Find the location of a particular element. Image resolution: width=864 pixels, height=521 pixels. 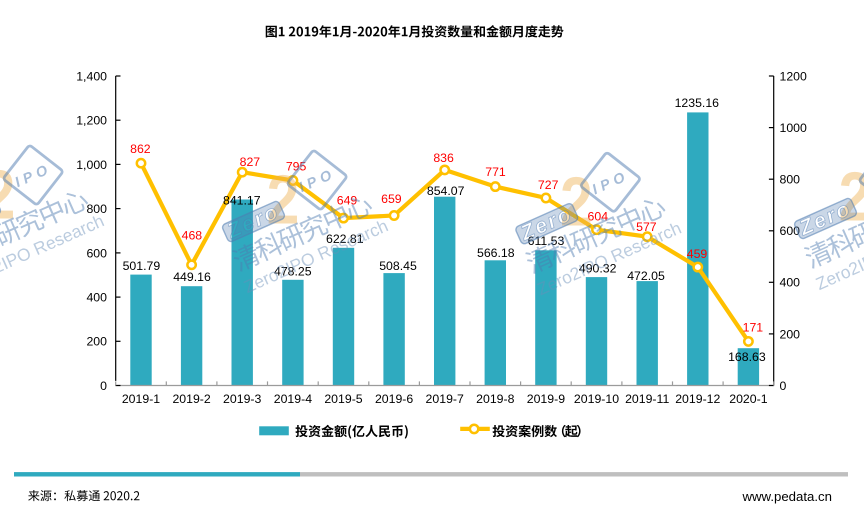

svg-text: 168.63 is located at coordinates (747, 357).